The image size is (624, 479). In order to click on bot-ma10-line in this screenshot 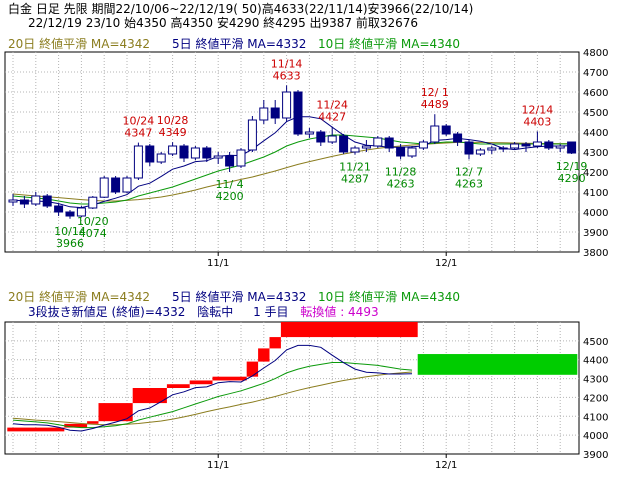, I will do `click(212, 395)`.